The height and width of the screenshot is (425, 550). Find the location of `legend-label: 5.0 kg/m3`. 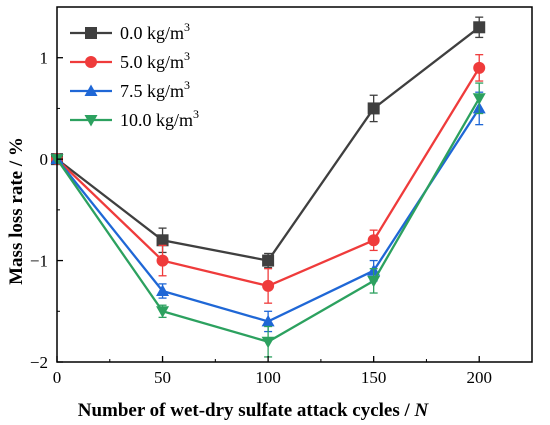

legend-label: 5.0 kg/m3 is located at coordinates (155, 60).